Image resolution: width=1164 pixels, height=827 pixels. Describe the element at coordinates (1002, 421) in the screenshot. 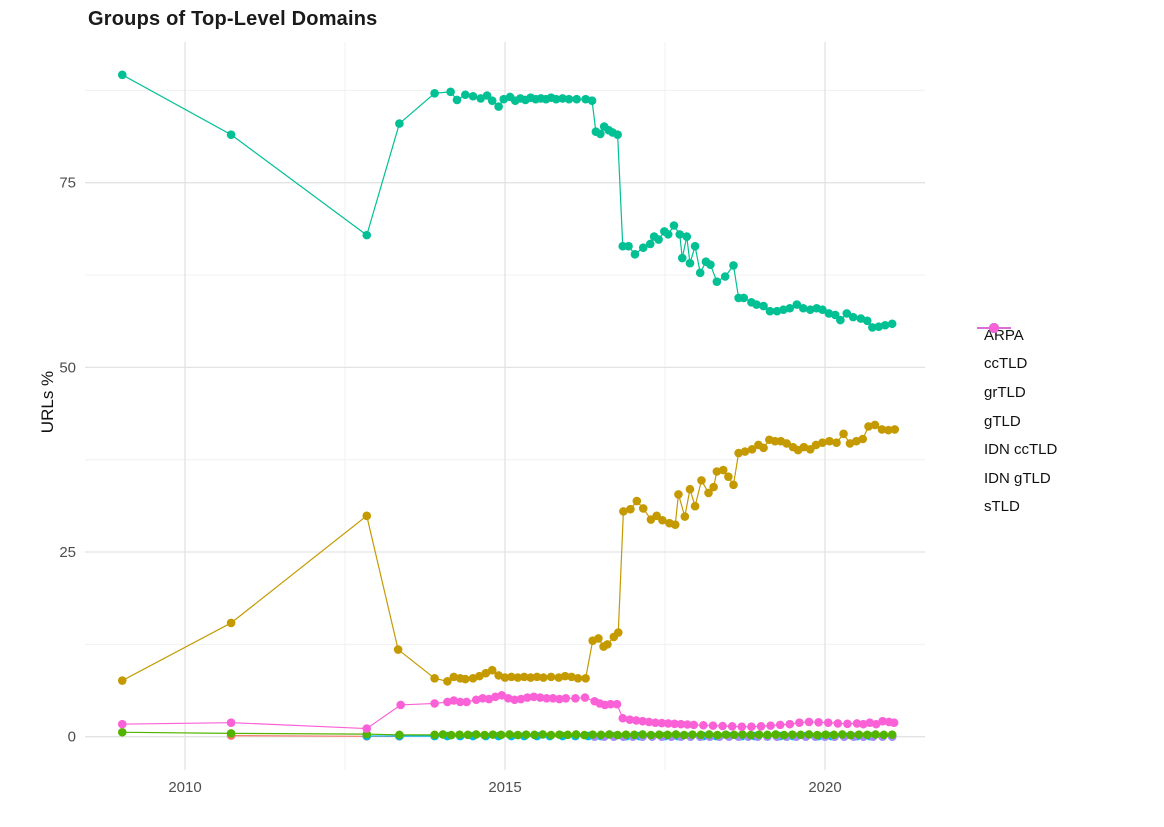

I see `legend-label: gTLD` at that location.